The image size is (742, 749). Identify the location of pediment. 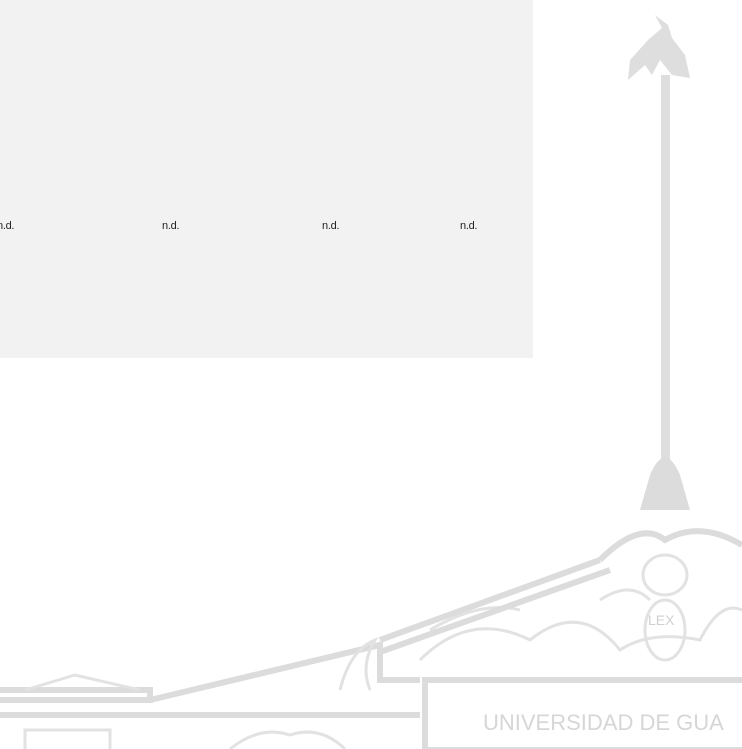
(82, 682).